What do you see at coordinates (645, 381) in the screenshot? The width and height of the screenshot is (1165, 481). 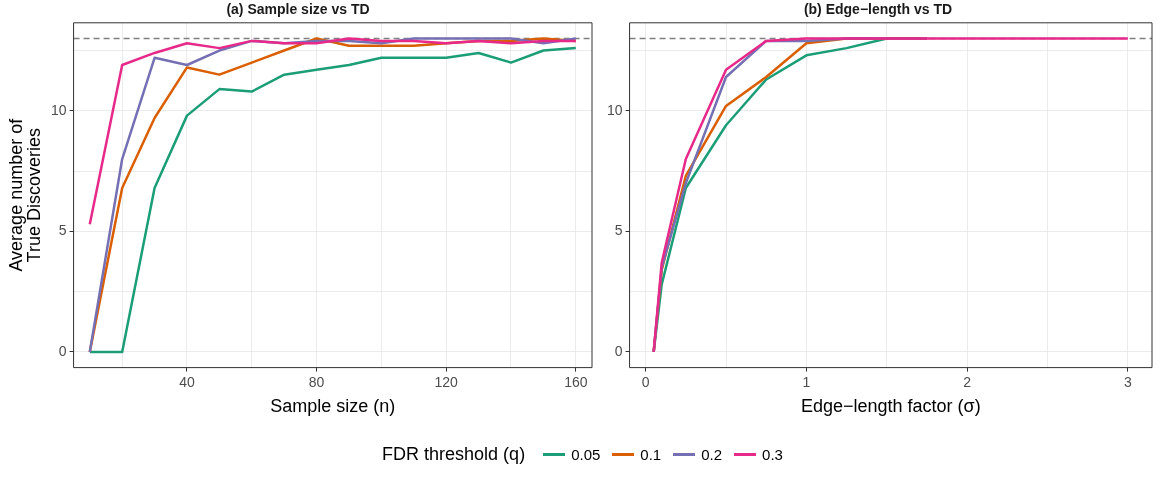 I see `x-tick-label: 0` at bounding box center [645, 381].